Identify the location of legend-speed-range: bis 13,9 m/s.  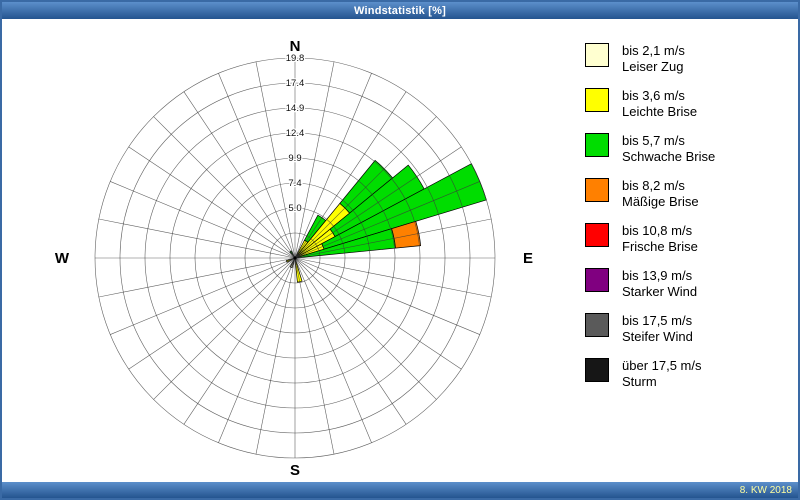
(657, 275).